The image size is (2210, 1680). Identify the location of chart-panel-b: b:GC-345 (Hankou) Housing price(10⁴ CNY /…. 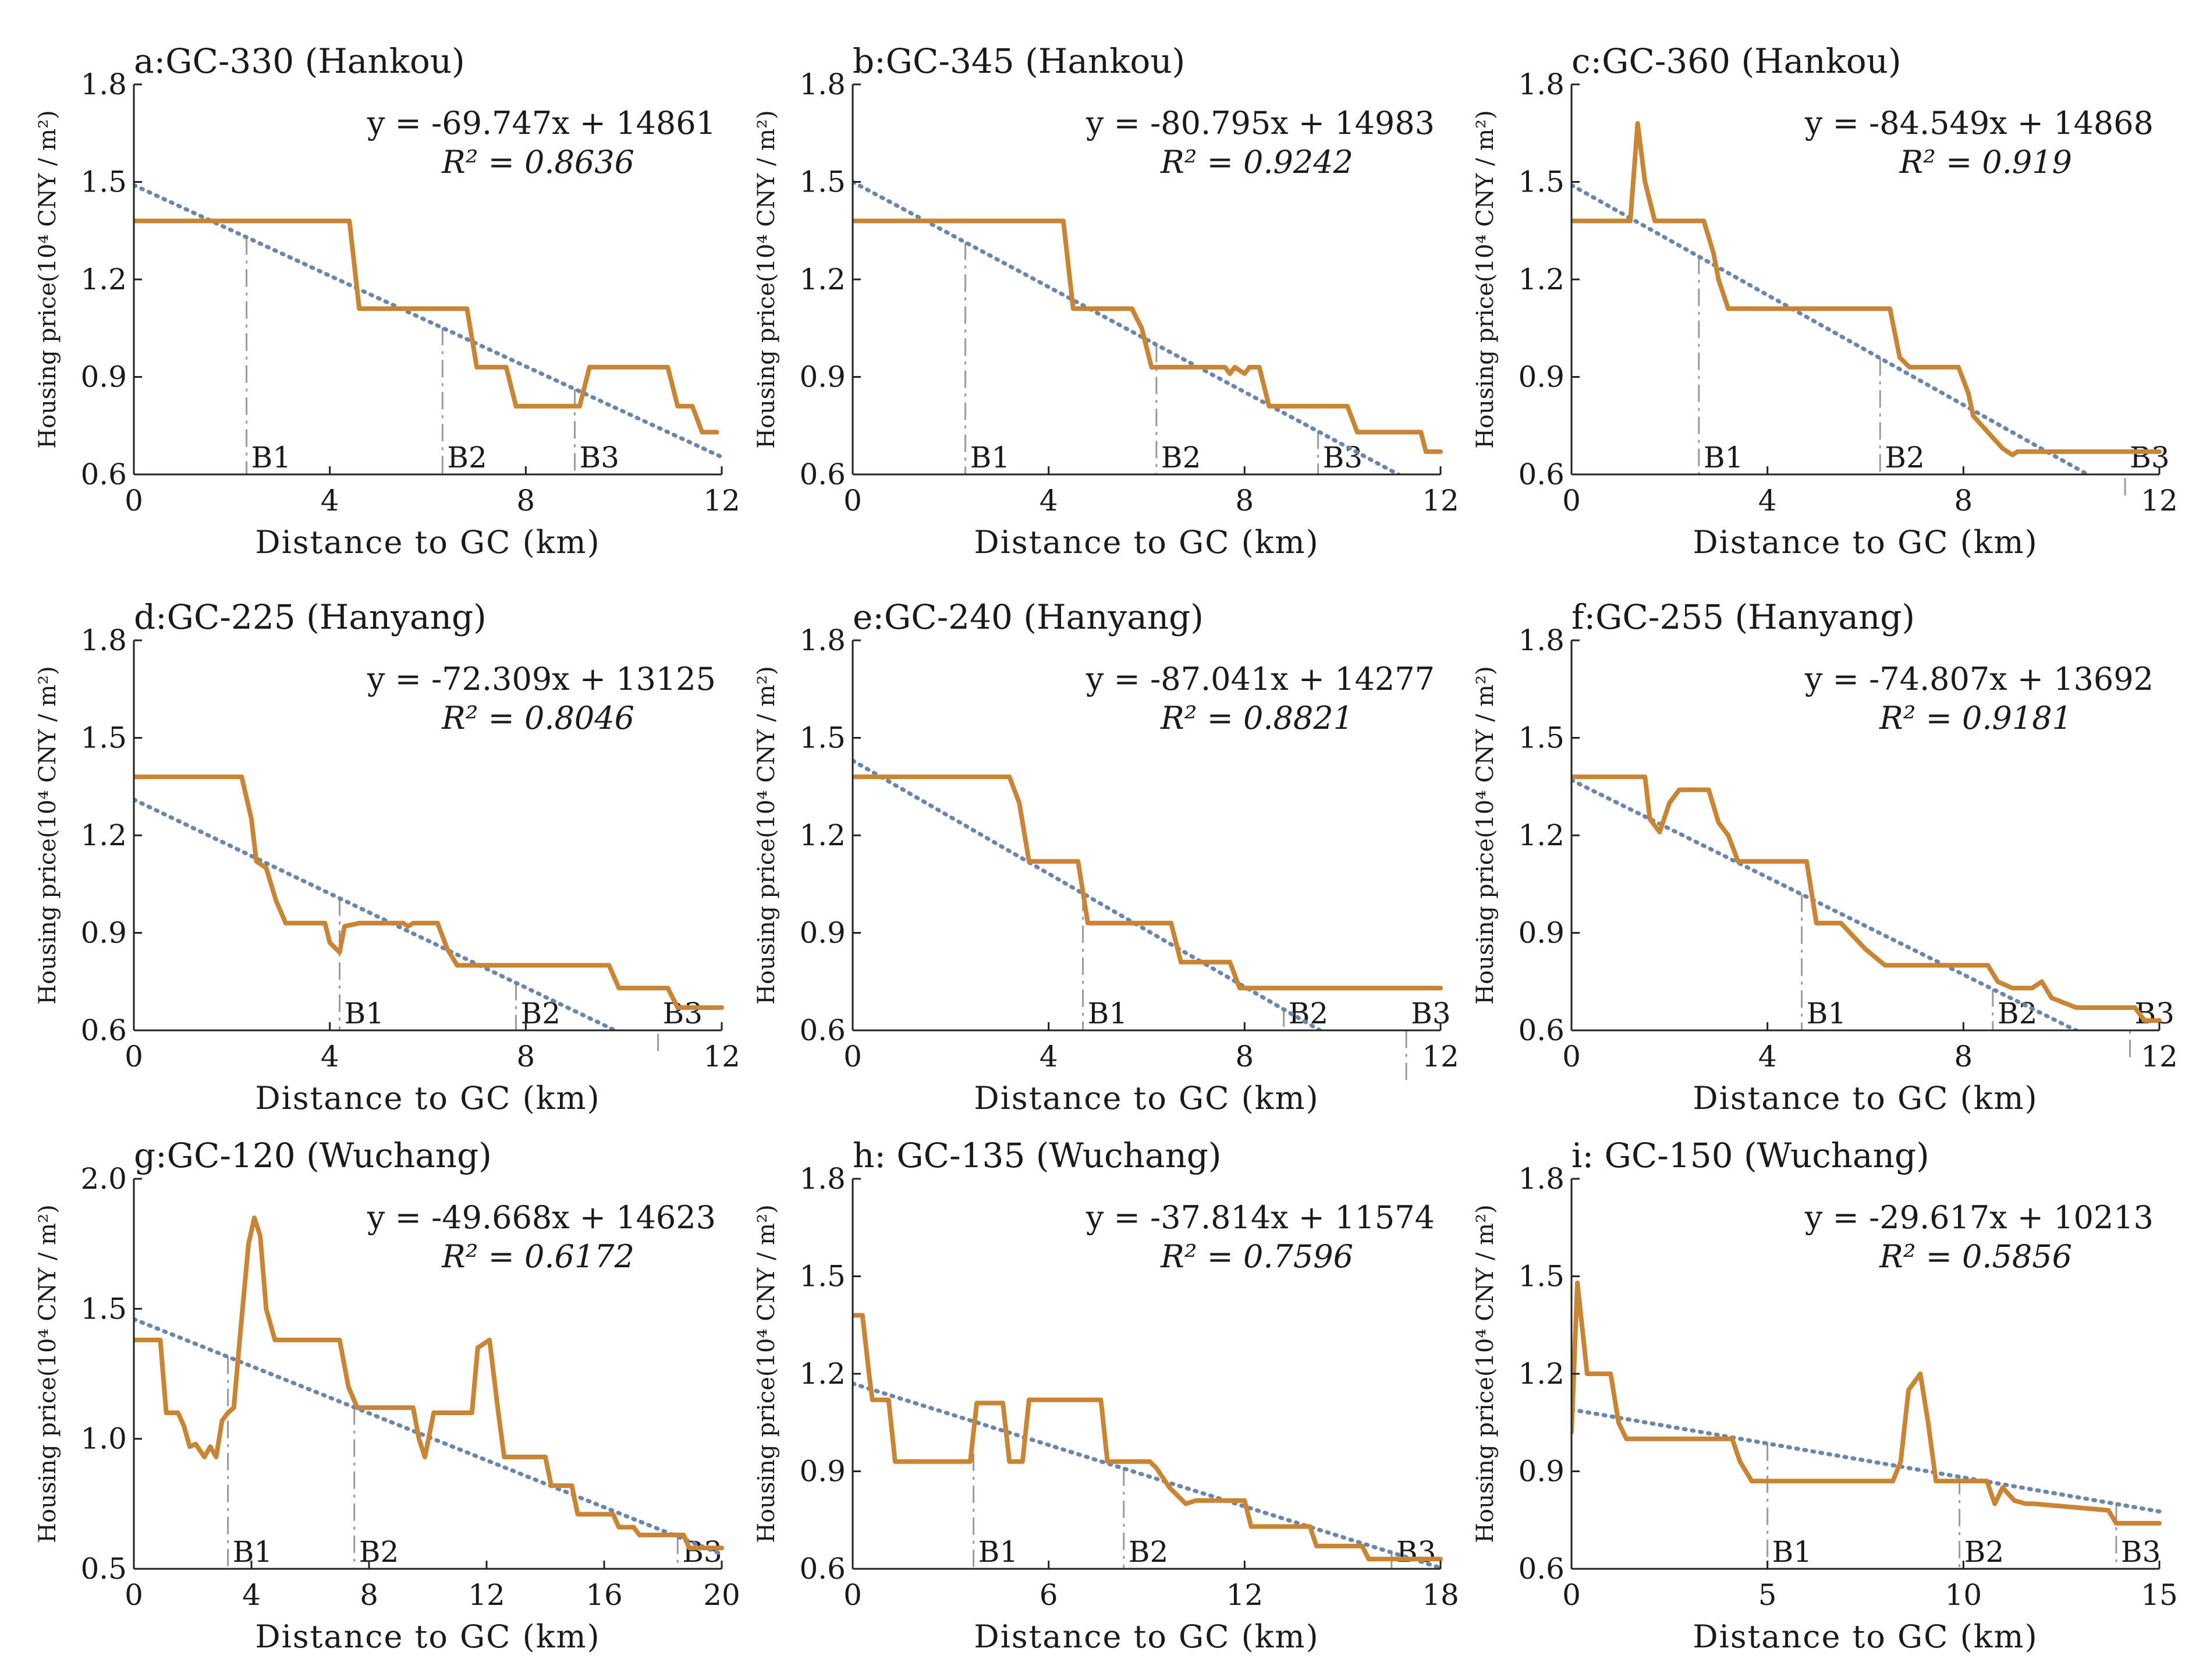
(1106, 301).